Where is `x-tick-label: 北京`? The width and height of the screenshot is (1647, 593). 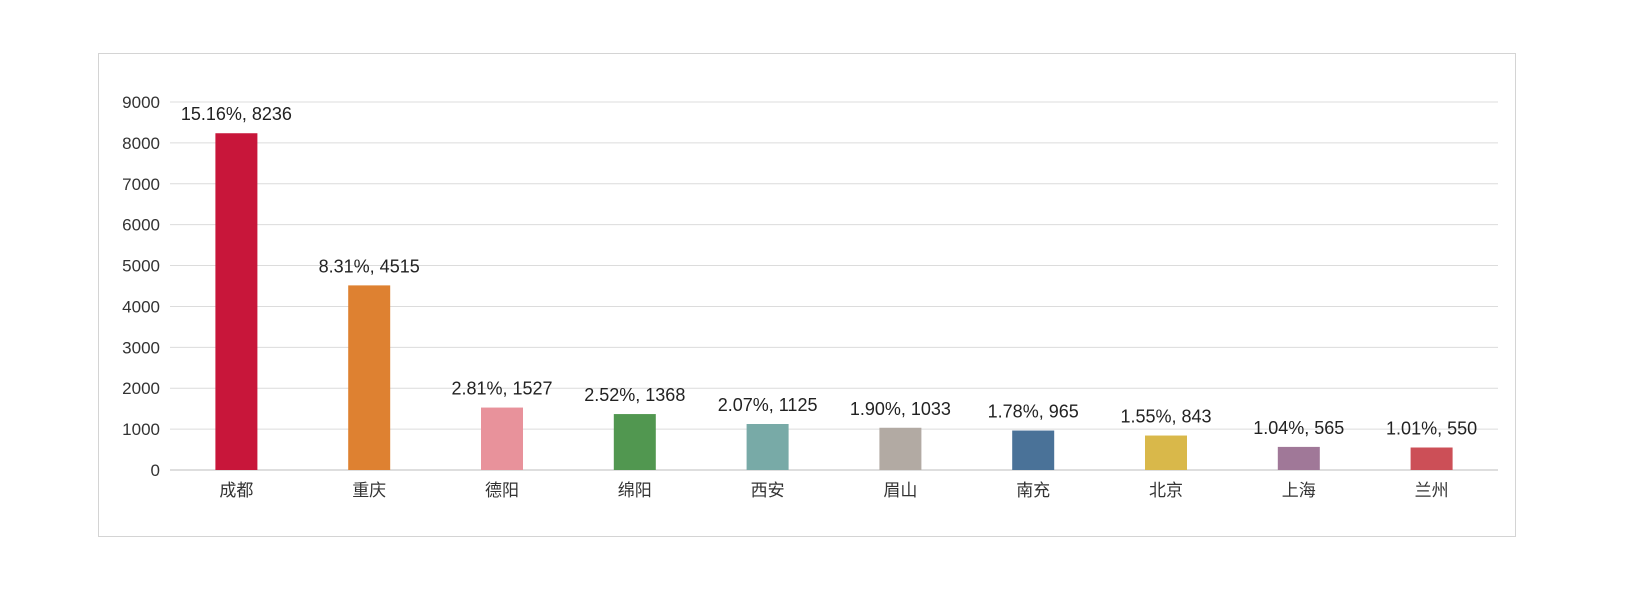
x-tick-label: 北京 is located at coordinates (1166, 491).